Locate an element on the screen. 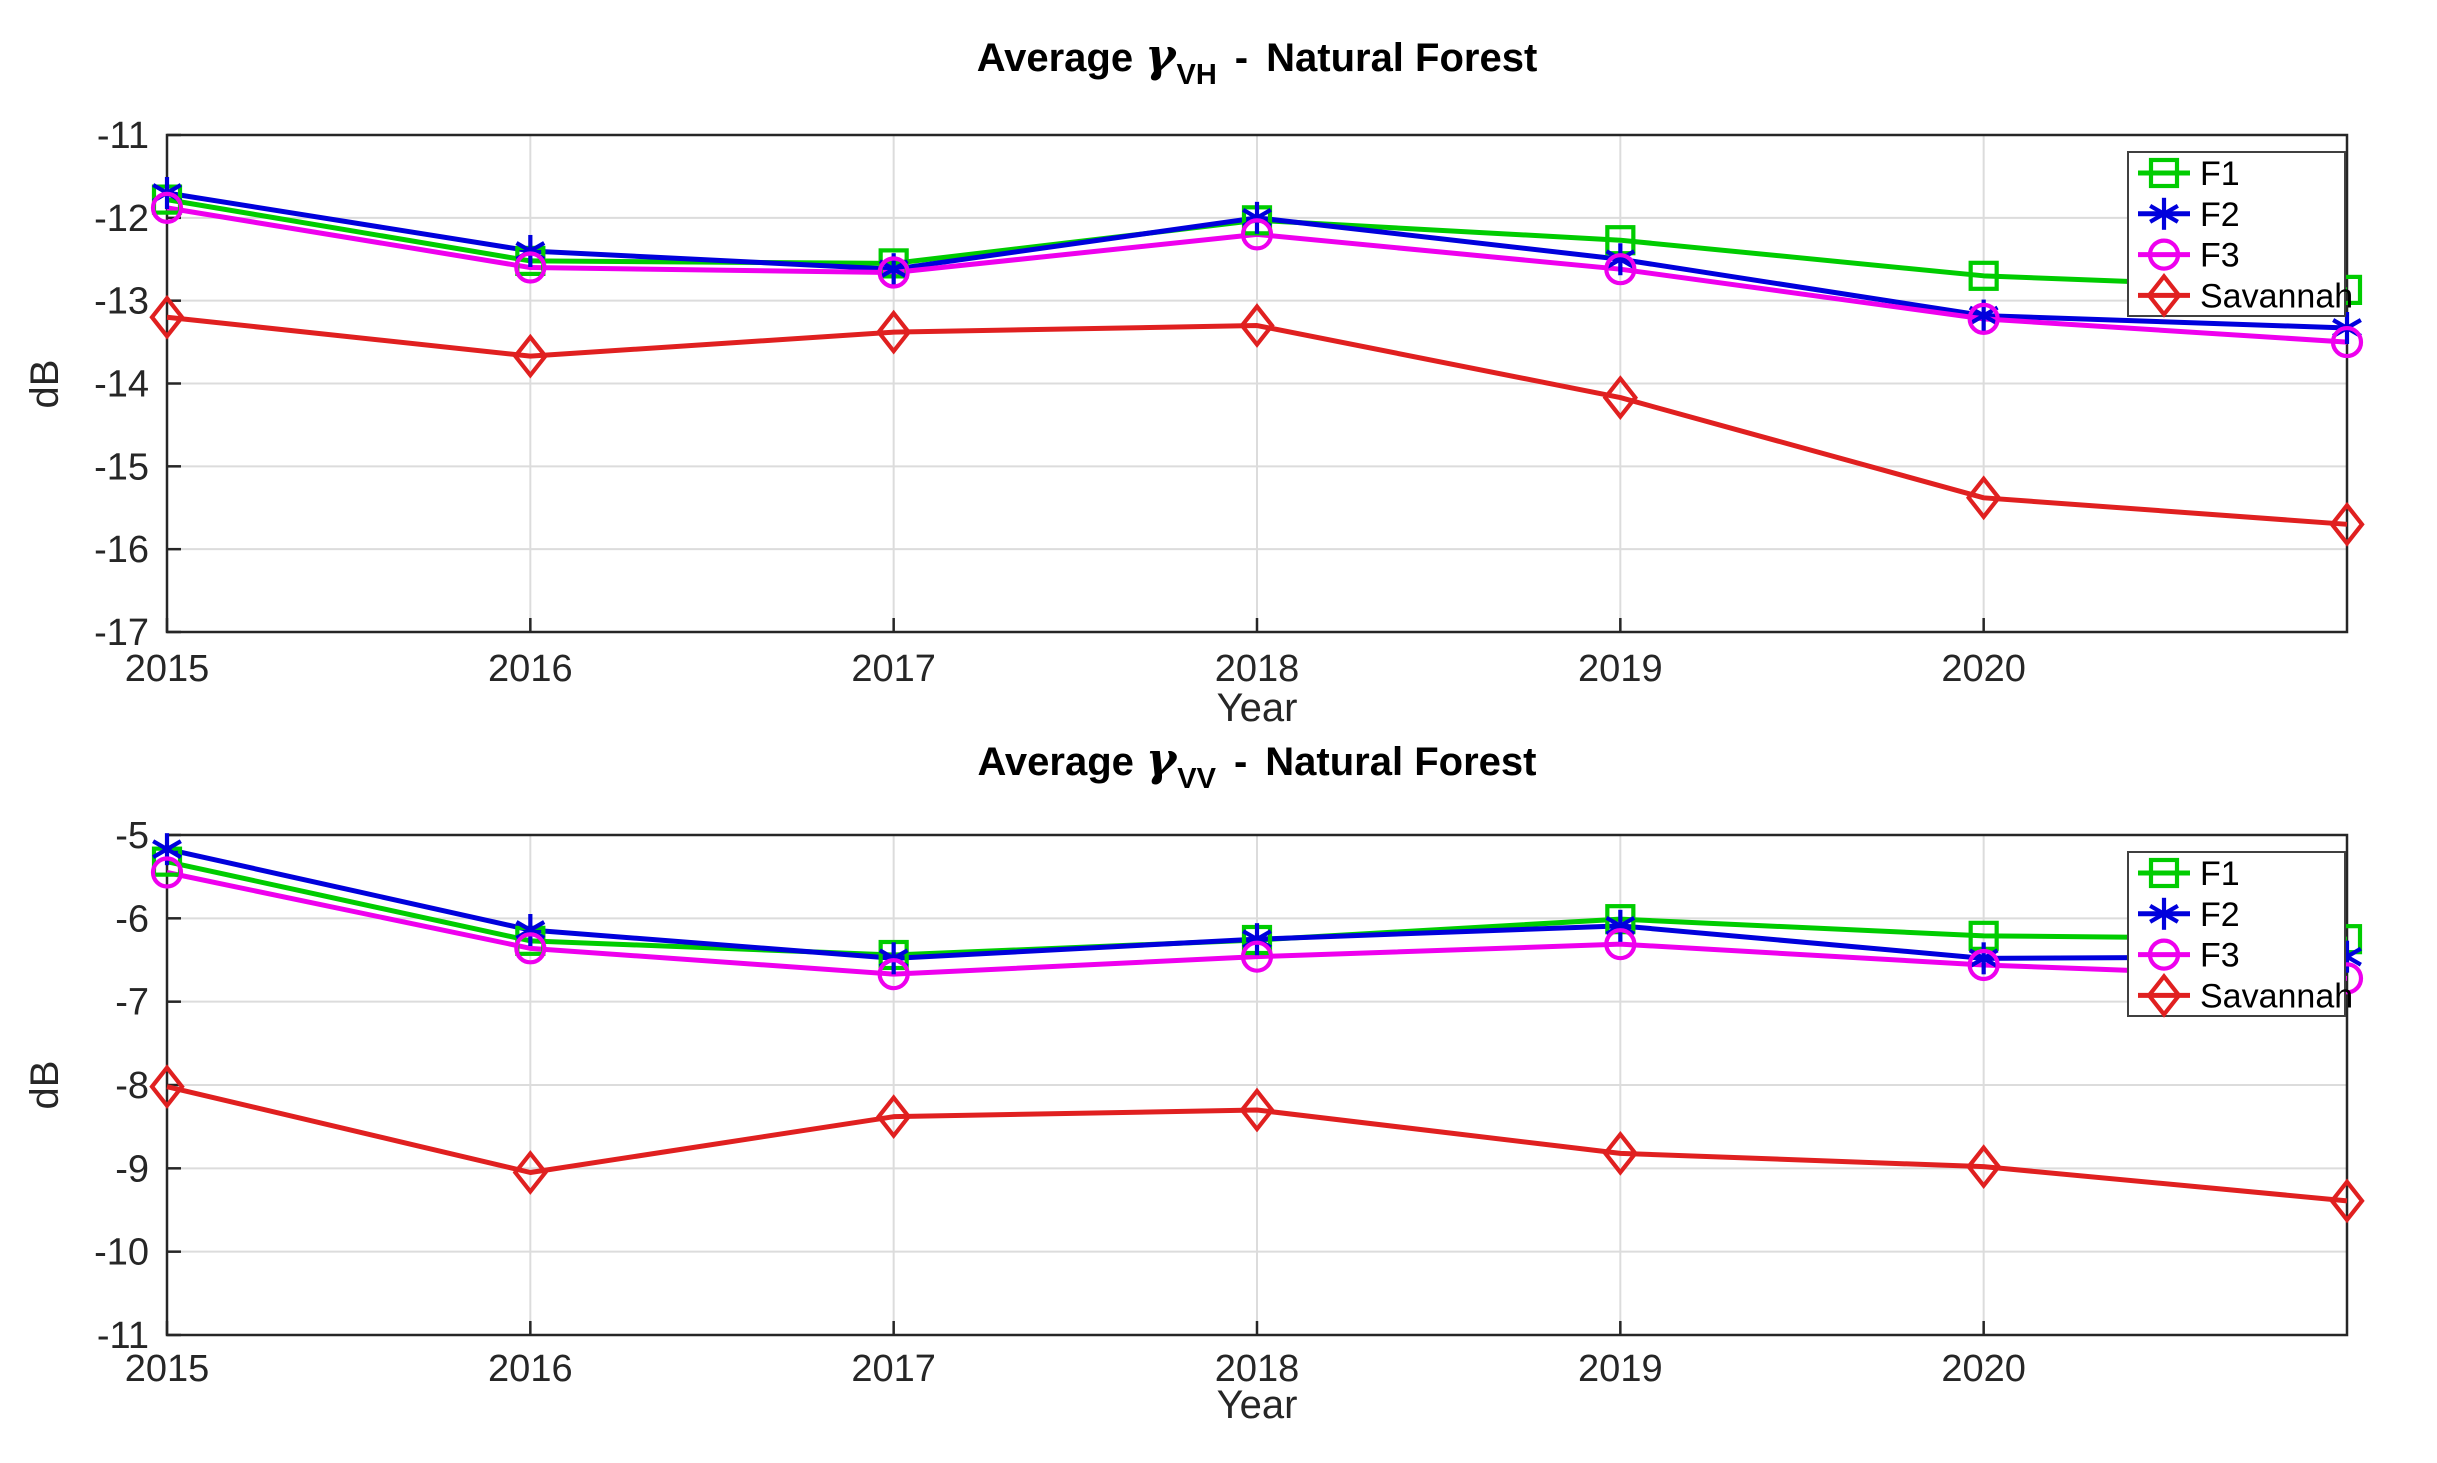  title-subscript: VH is located at coordinates (1196, 75).